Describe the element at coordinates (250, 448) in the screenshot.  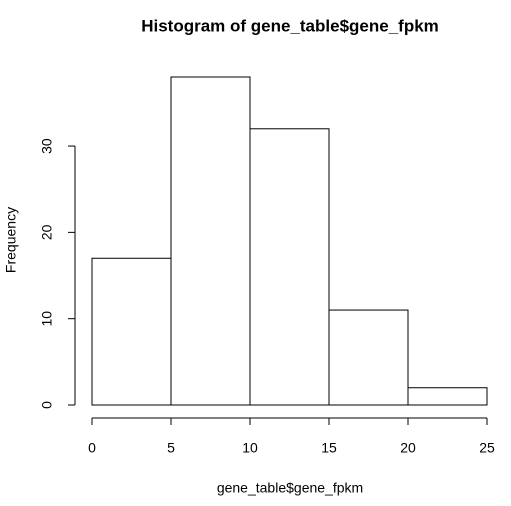
I see `x-tick-label: 10` at that location.